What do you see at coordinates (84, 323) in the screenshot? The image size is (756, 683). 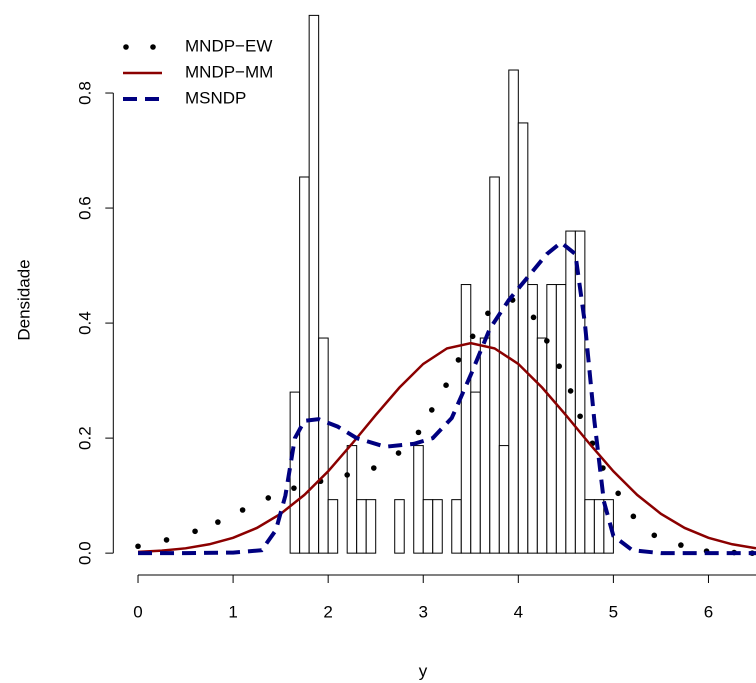 I see `y-tick-label: 0.4` at bounding box center [84, 323].